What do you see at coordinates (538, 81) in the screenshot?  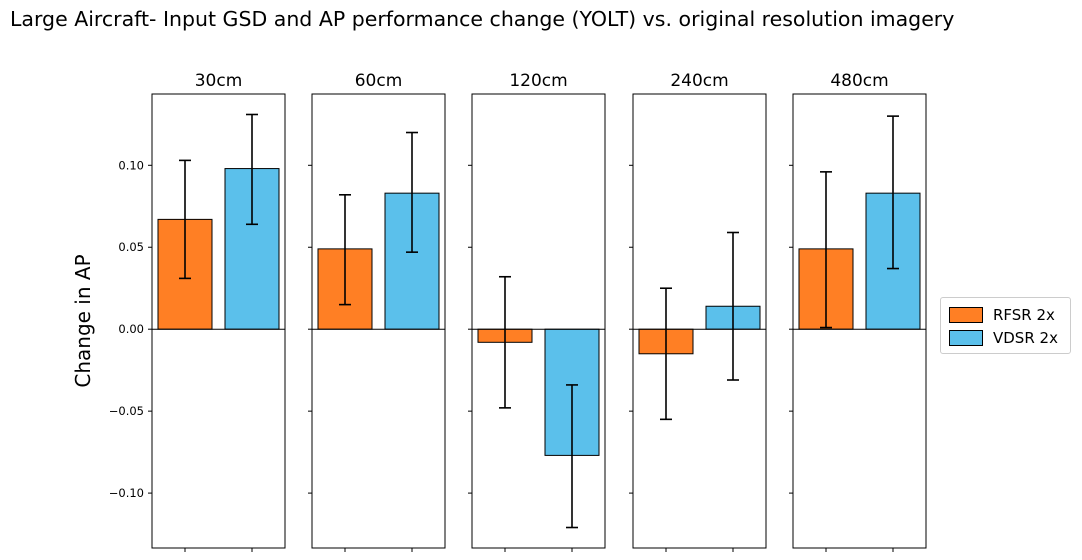 I see `panel-title-120cm: 120cm` at bounding box center [538, 81].